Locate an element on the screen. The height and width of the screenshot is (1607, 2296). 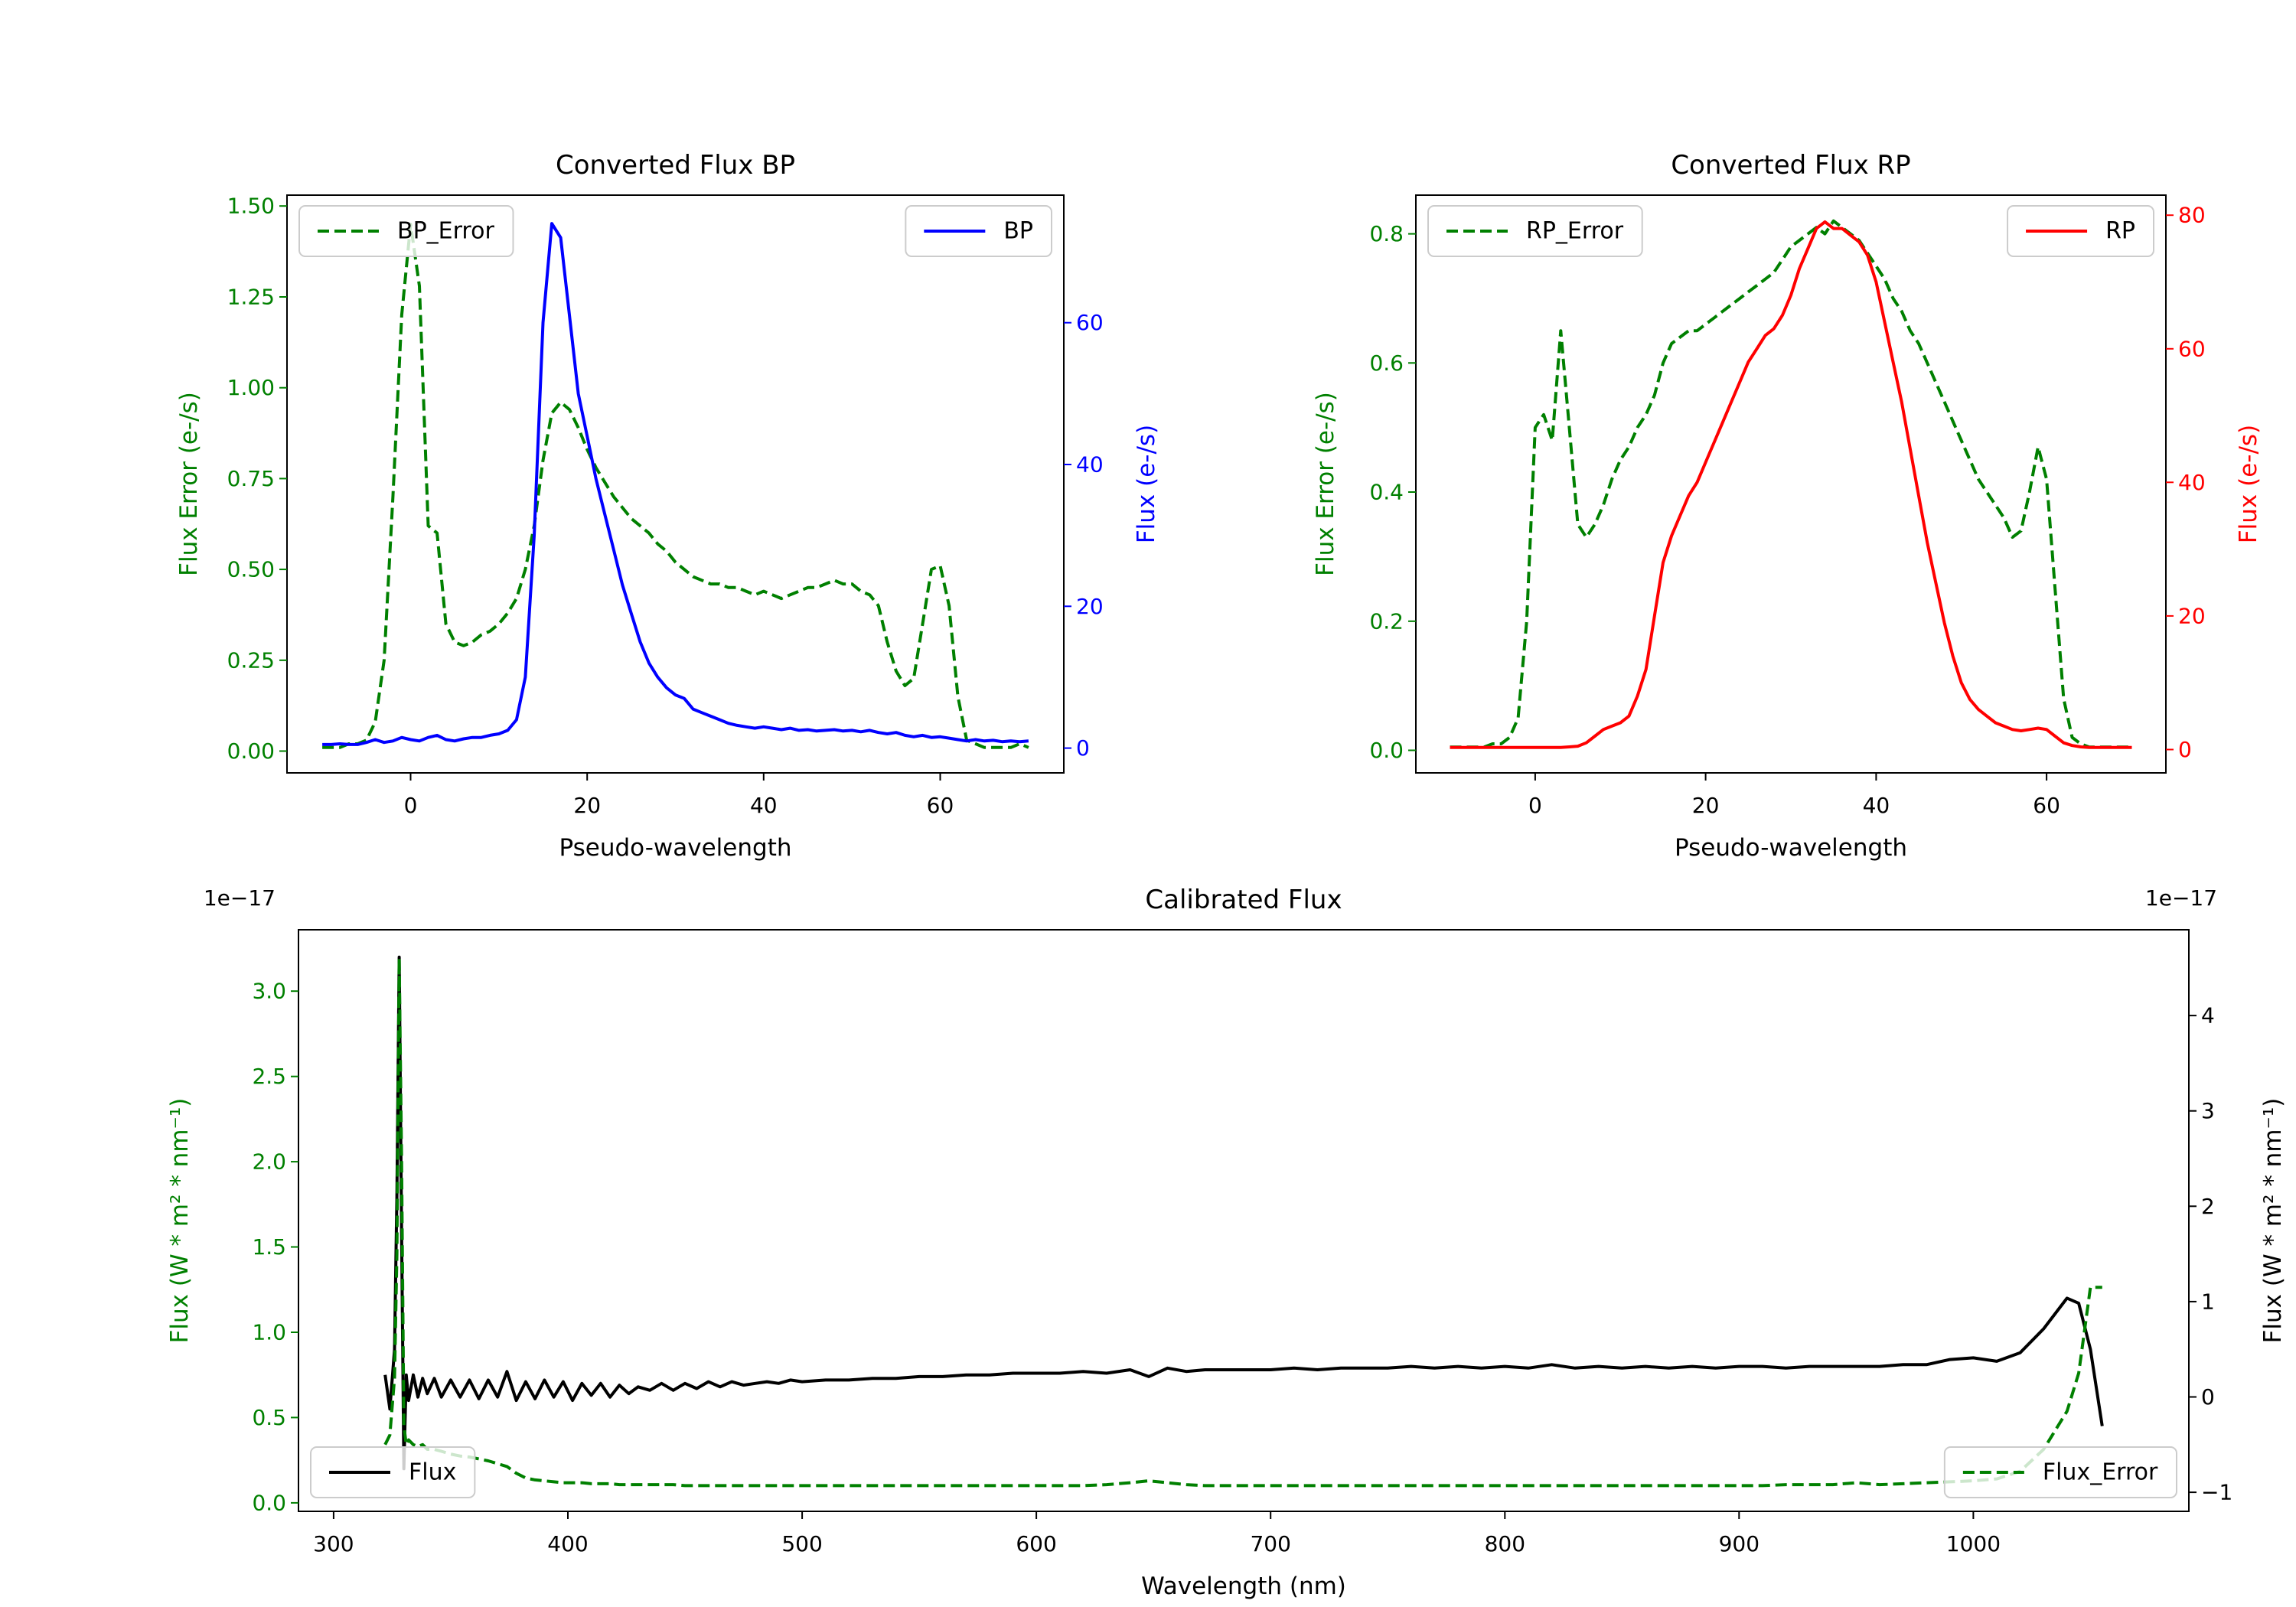
left-offset-text: 1e−17 is located at coordinates (240, 898).